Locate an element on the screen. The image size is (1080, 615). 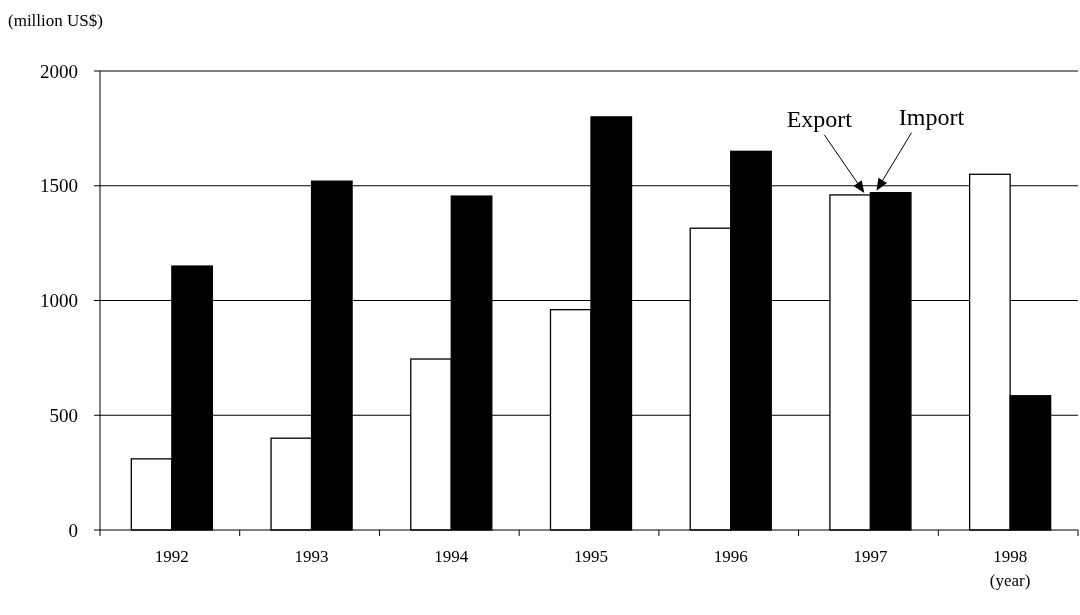
x-tick-label: 1997 is located at coordinates (870, 556).